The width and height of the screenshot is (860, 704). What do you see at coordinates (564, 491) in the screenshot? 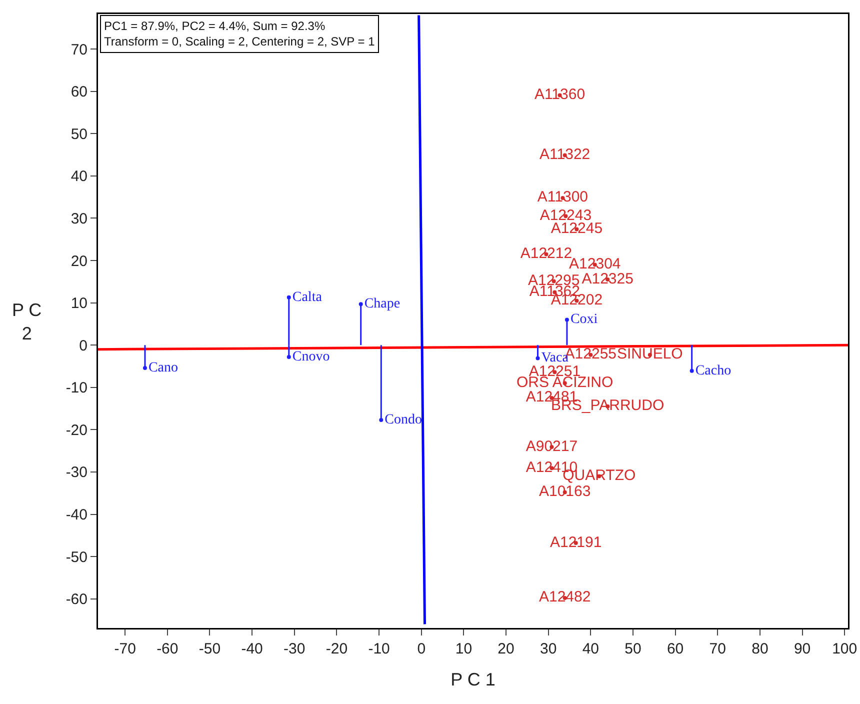
I see `data-label: A10163` at bounding box center [564, 491].